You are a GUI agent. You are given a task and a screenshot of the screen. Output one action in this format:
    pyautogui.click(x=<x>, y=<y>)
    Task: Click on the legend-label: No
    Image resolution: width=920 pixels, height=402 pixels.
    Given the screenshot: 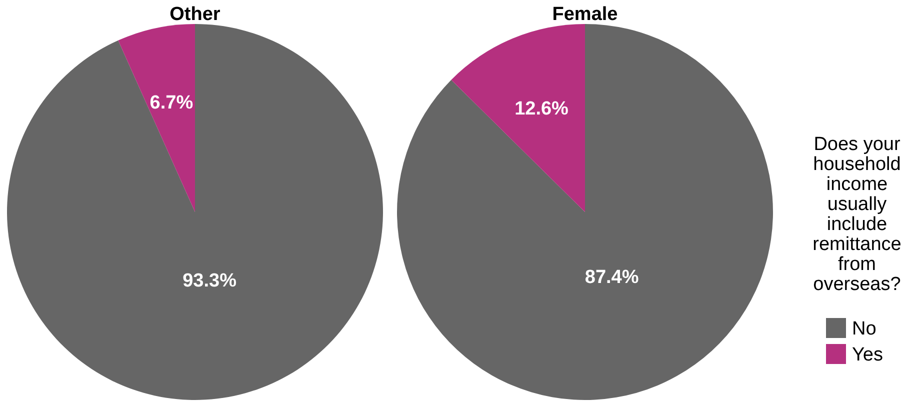 What is the action you would take?
    pyautogui.click(x=864, y=329)
    